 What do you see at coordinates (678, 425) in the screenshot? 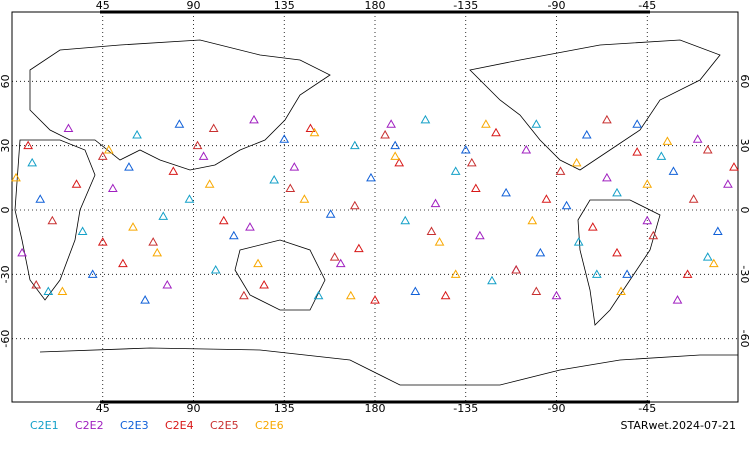
I see `footer-label: STARwet.2024-07-21` at bounding box center [678, 425].